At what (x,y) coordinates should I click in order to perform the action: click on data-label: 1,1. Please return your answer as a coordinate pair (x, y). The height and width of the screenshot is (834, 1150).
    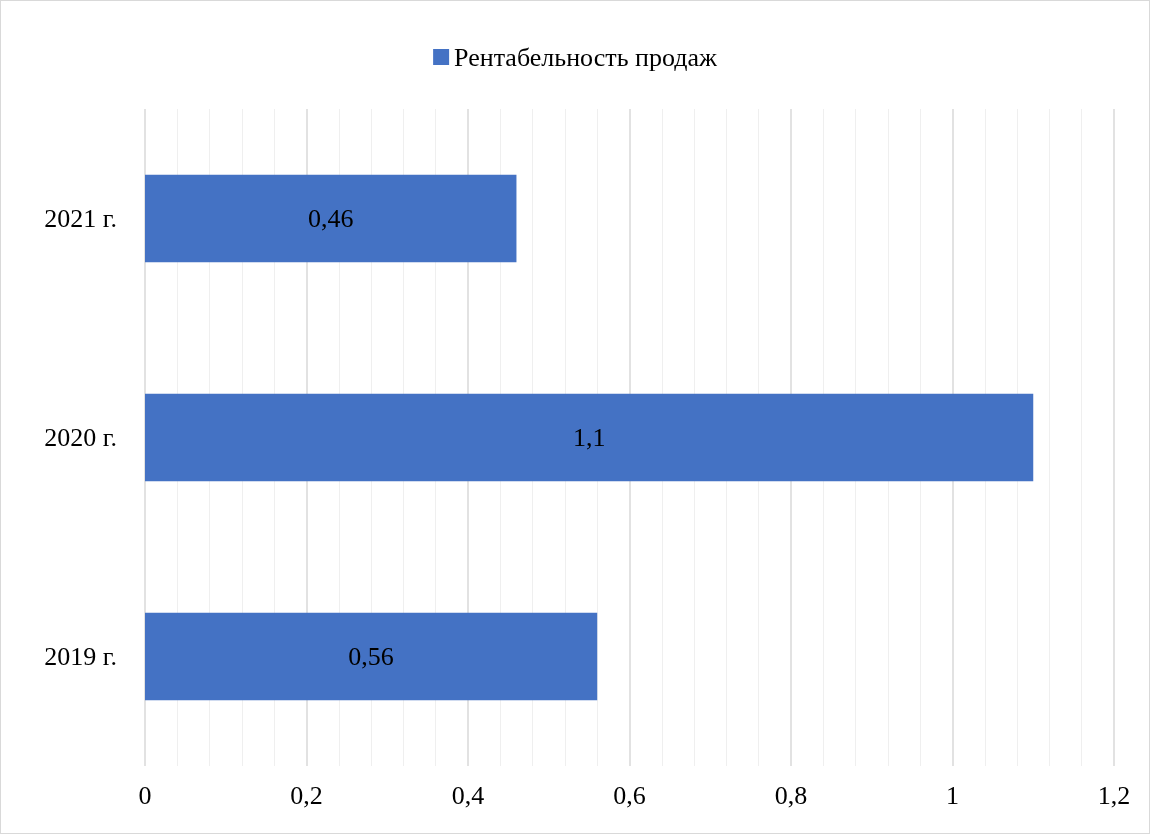
    Looking at the image, I should click on (589, 437).